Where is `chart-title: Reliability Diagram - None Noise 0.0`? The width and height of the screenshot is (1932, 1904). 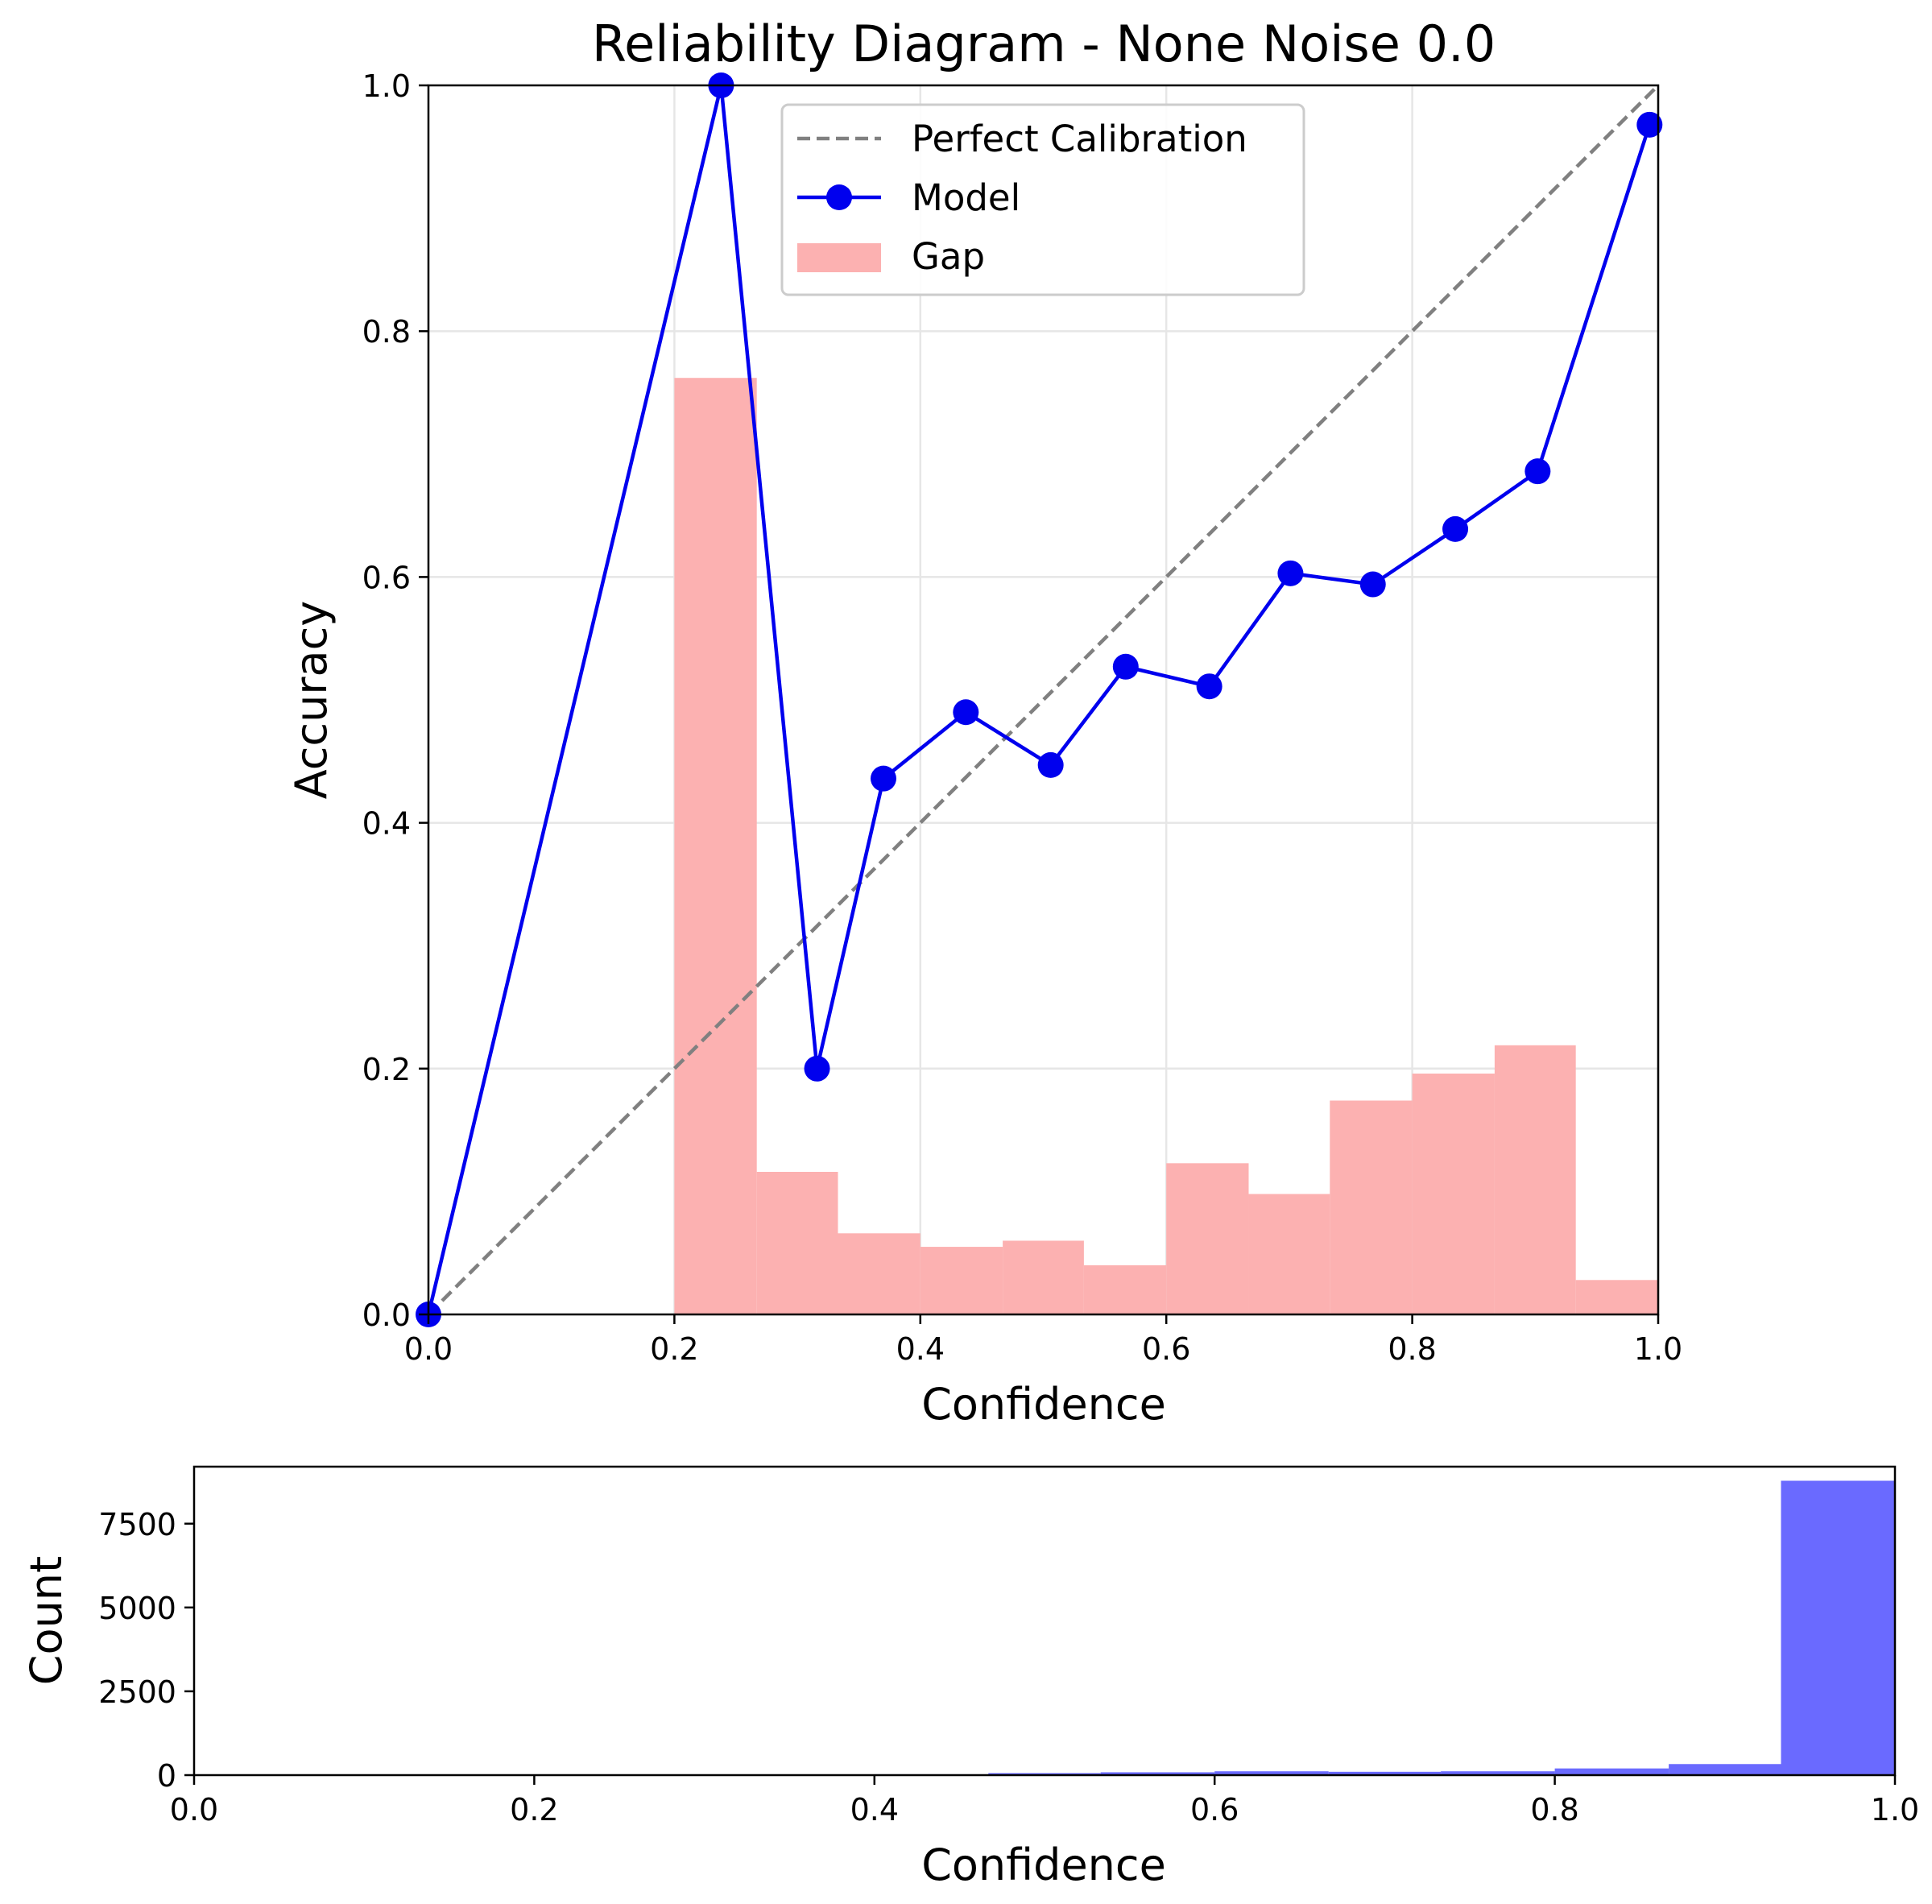 chart-title: Reliability Diagram - None Noise 0.0 is located at coordinates (1044, 43).